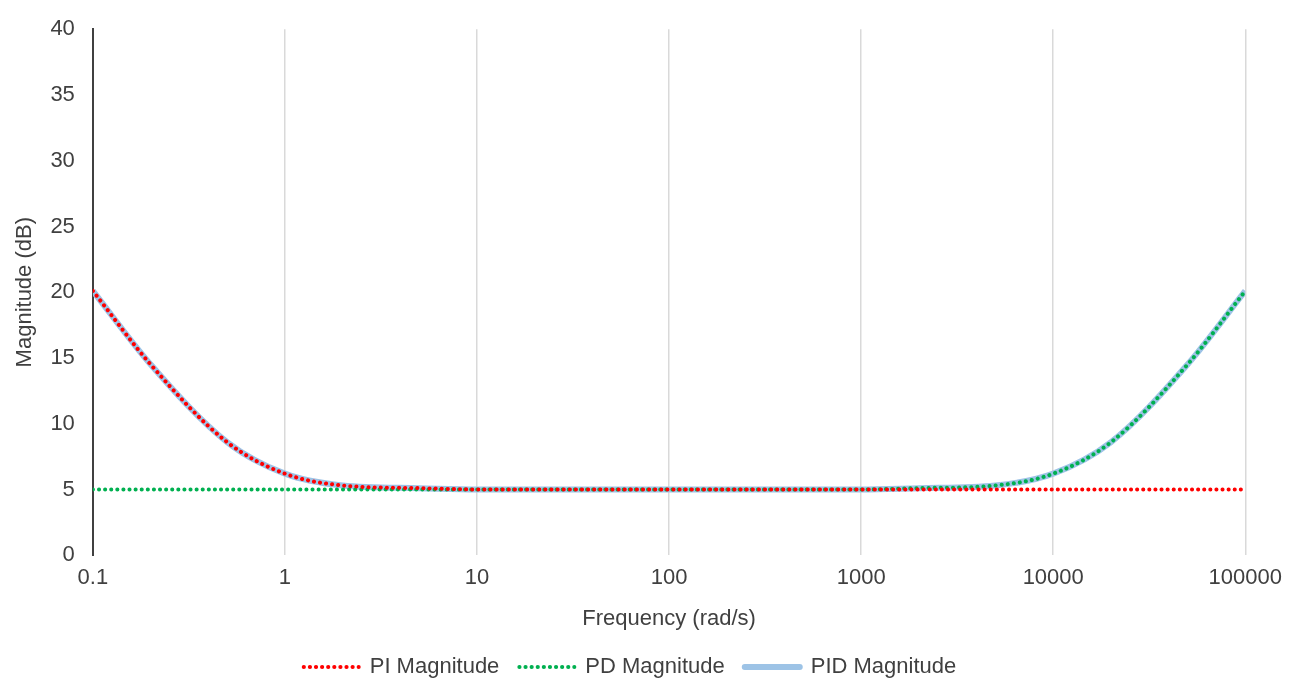 Image resolution: width=1300 pixels, height=698 pixels. I want to click on legend-label: PID Magnitude, so click(883, 666).